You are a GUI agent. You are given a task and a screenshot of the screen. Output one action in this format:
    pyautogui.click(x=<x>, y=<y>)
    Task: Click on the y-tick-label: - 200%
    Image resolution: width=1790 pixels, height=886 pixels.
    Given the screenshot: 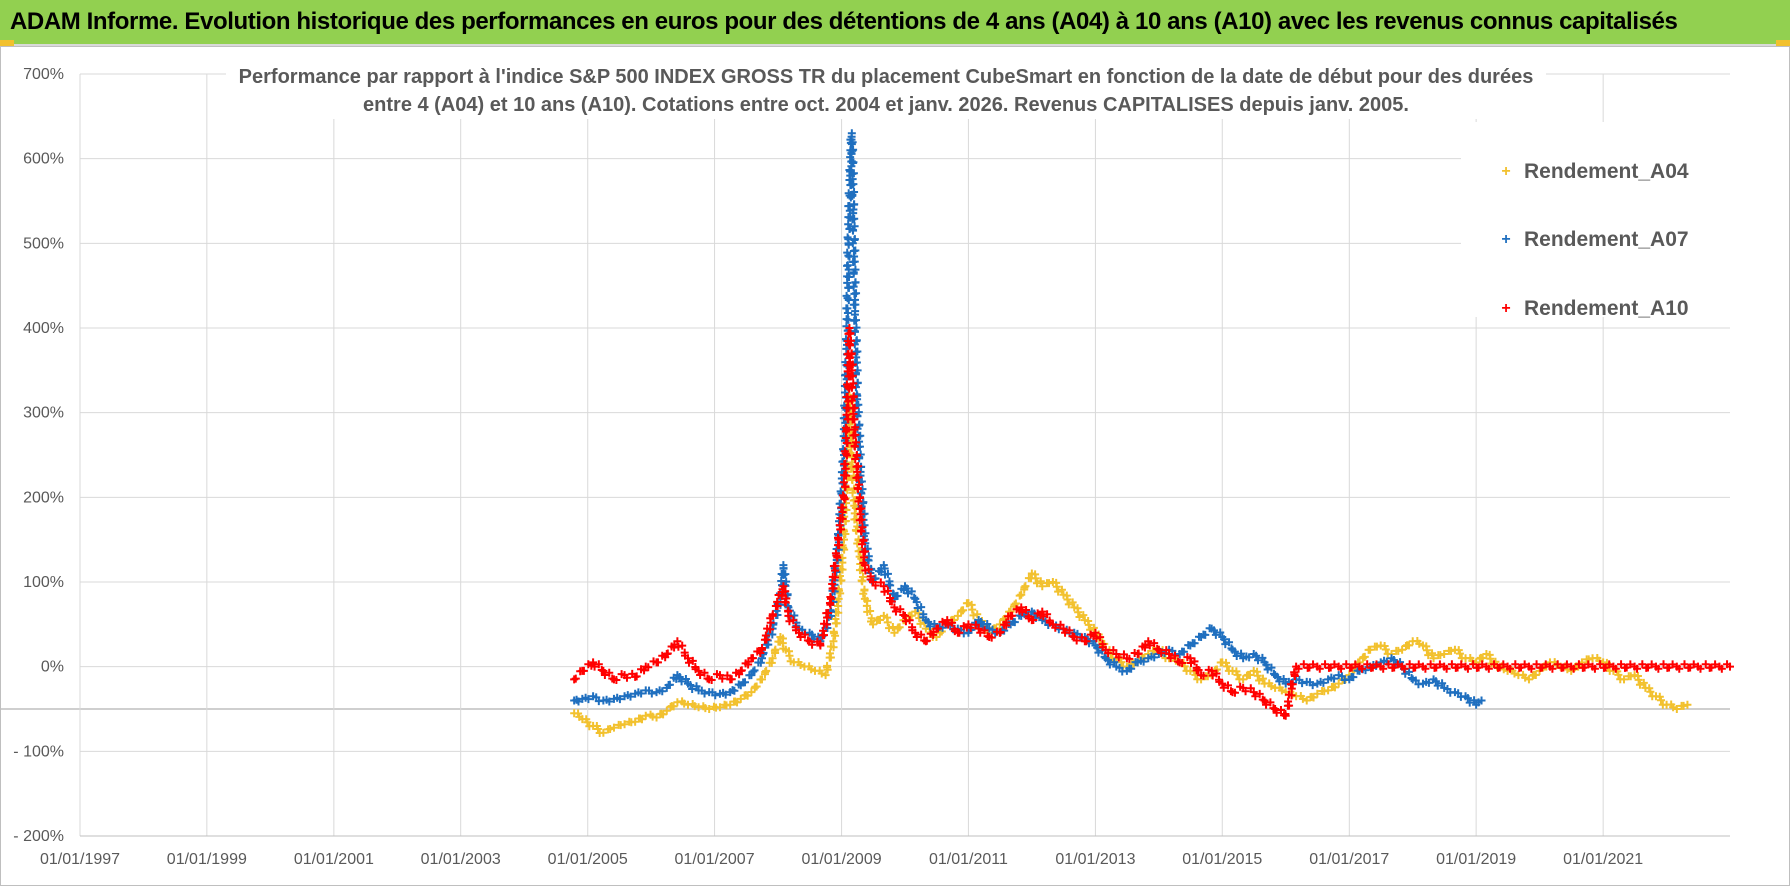 What is the action you would take?
    pyautogui.click(x=38, y=836)
    